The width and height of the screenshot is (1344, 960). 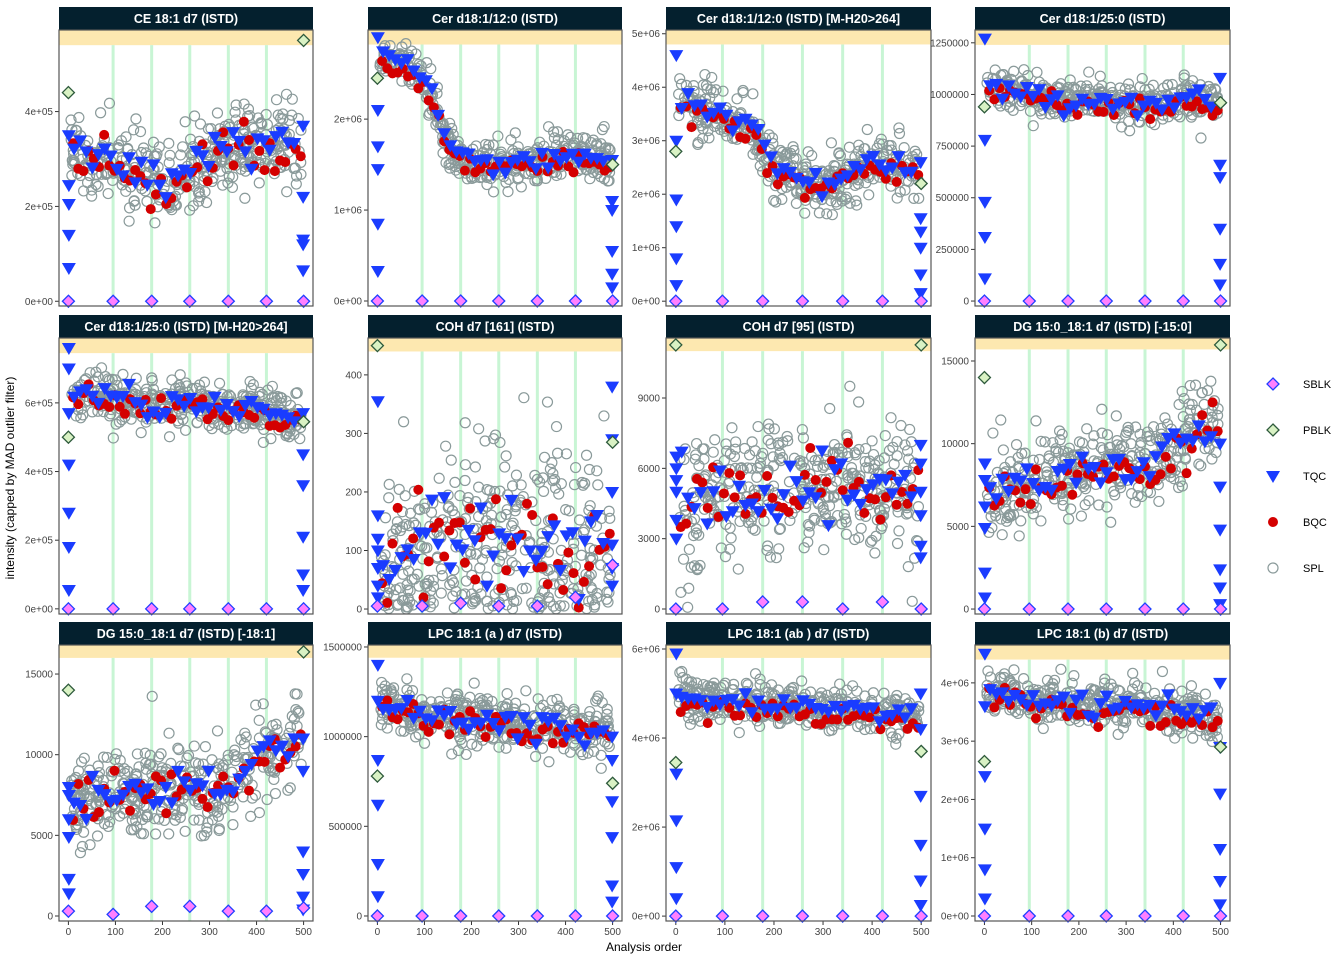 What do you see at coordinates (1103, 19) in the screenshot?
I see `panel-title: Cer d18:1/25:0 (ISTD)` at bounding box center [1103, 19].